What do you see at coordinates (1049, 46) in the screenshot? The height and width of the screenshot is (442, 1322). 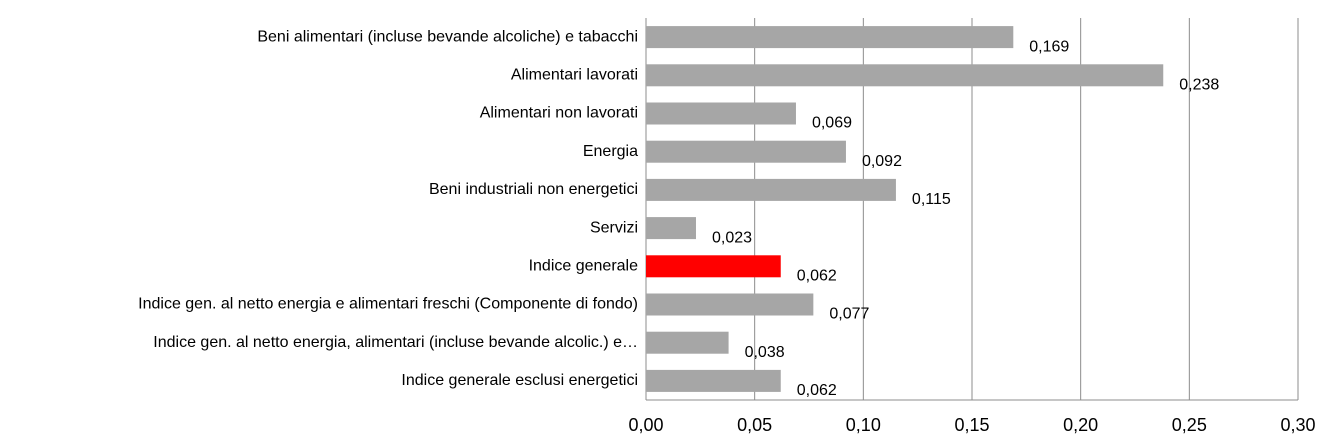 I see `data-label: 0,169` at bounding box center [1049, 46].